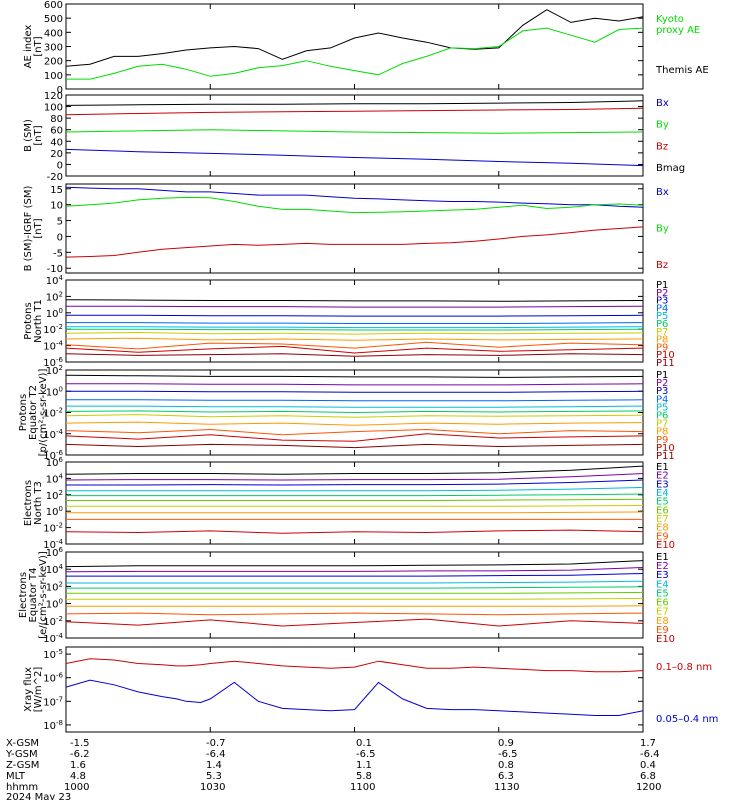 This screenshot has height=800, width=750. I want to click on y-tick-label: -10, so click(55, 269).